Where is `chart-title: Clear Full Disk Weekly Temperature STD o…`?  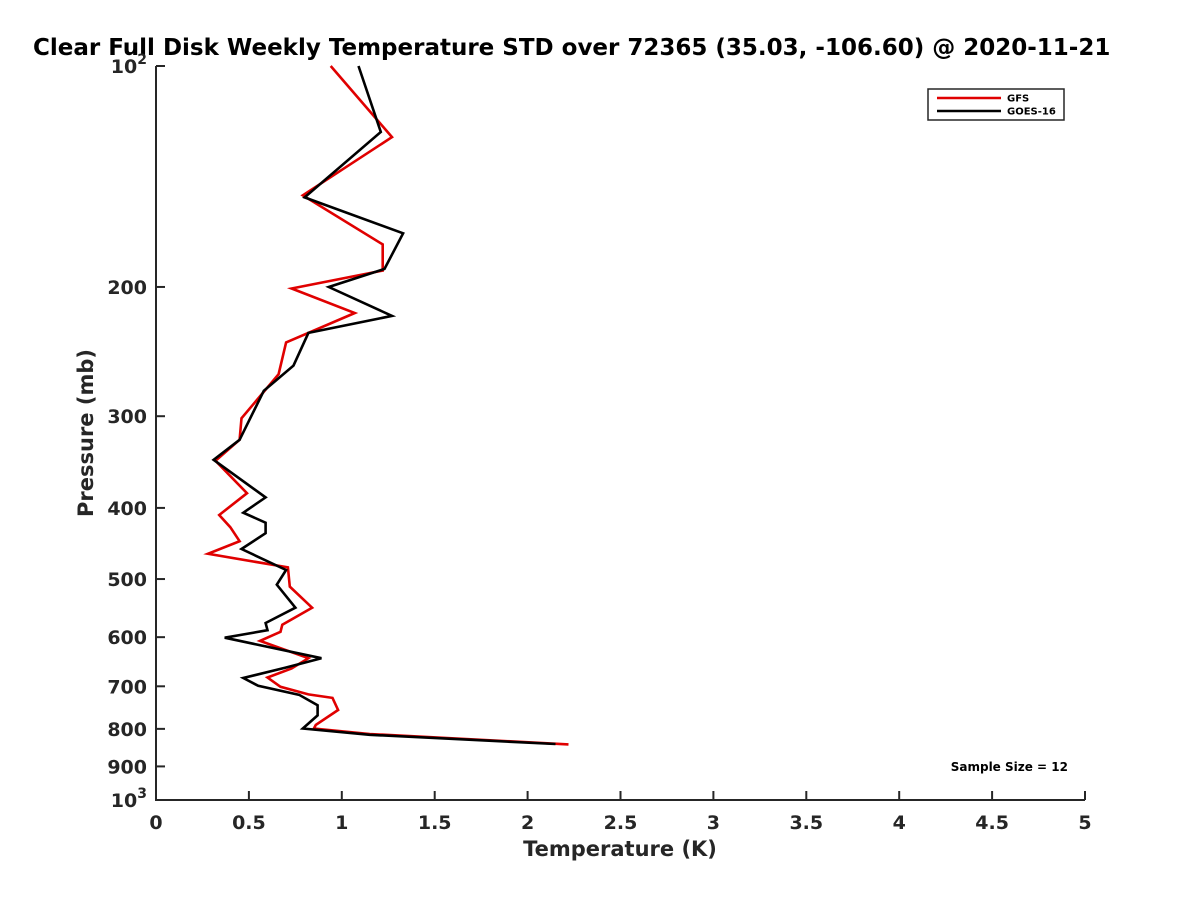
chart-title: Clear Full Disk Weekly Temperature STD o… is located at coordinates (571, 48).